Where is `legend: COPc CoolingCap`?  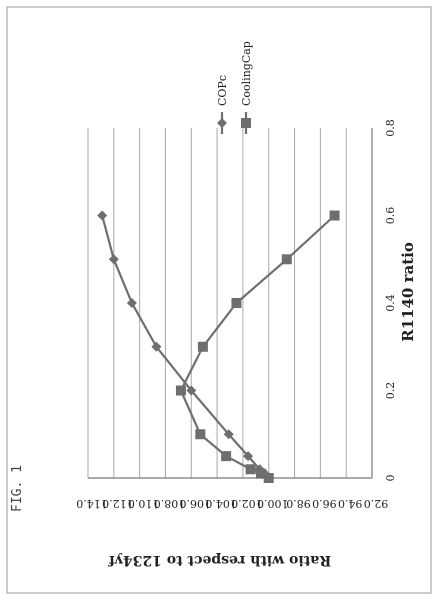 legend: COPc CoolingCap is located at coordinates (234, 87).